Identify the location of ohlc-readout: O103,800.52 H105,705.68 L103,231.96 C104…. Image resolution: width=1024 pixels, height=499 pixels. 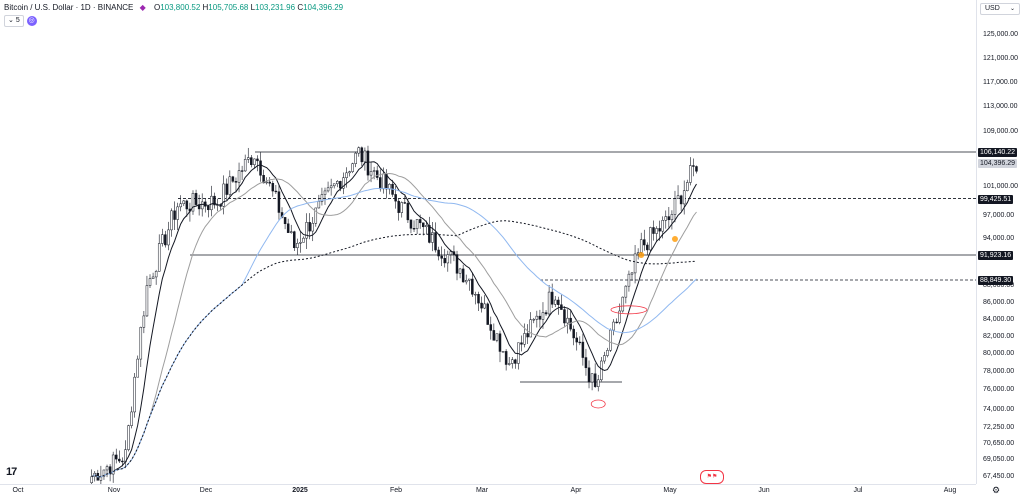
(248, 7).